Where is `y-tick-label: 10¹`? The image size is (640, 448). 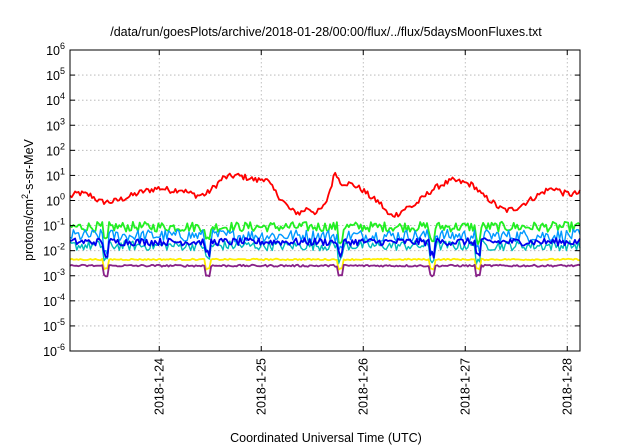
y-tick-label: 10¹ is located at coordinates (55, 174).